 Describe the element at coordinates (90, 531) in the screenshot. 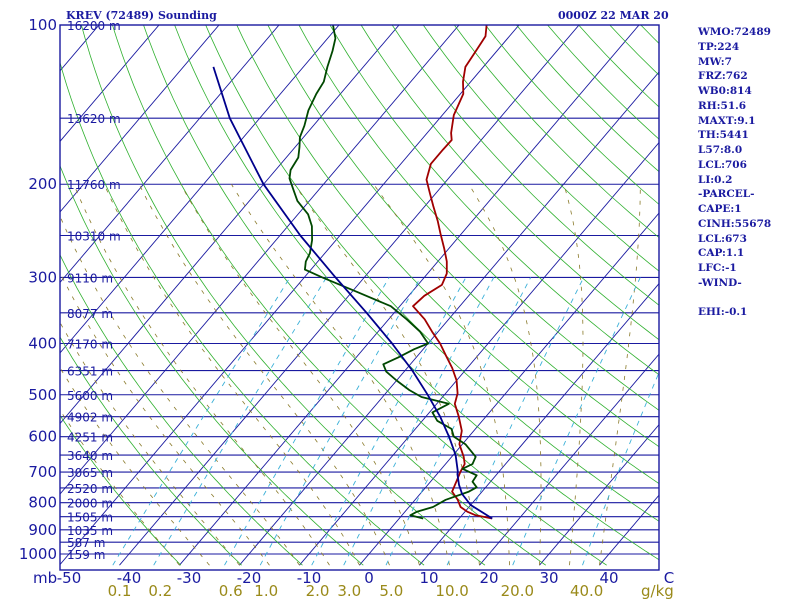

I see `height-label: 1035 m` at that location.